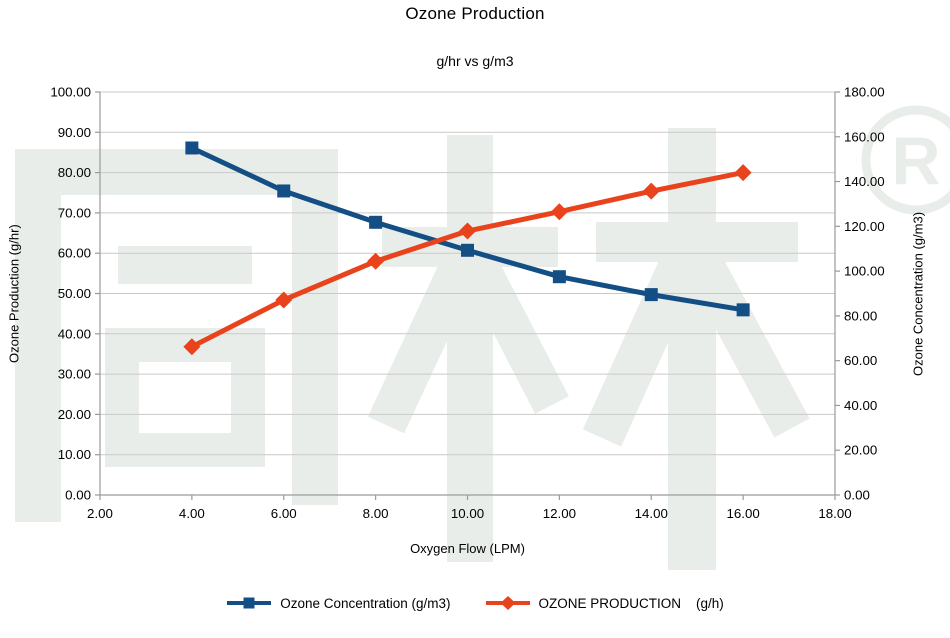 The image size is (950, 638). What do you see at coordinates (249, 603) in the screenshot?
I see `legend-marker-square-icon` at bounding box center [249, 603].